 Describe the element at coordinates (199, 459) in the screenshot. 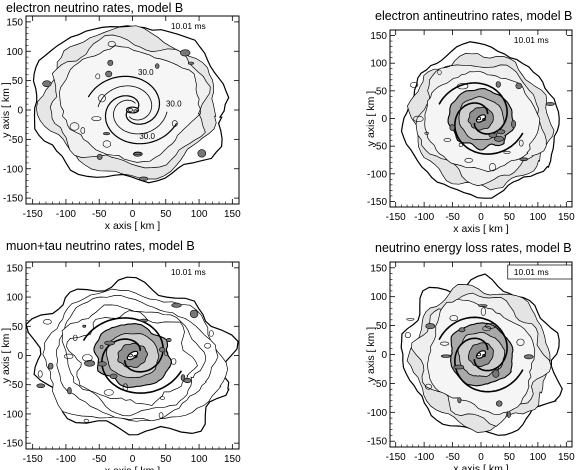

I see `x-tick-label: 100` at that location.